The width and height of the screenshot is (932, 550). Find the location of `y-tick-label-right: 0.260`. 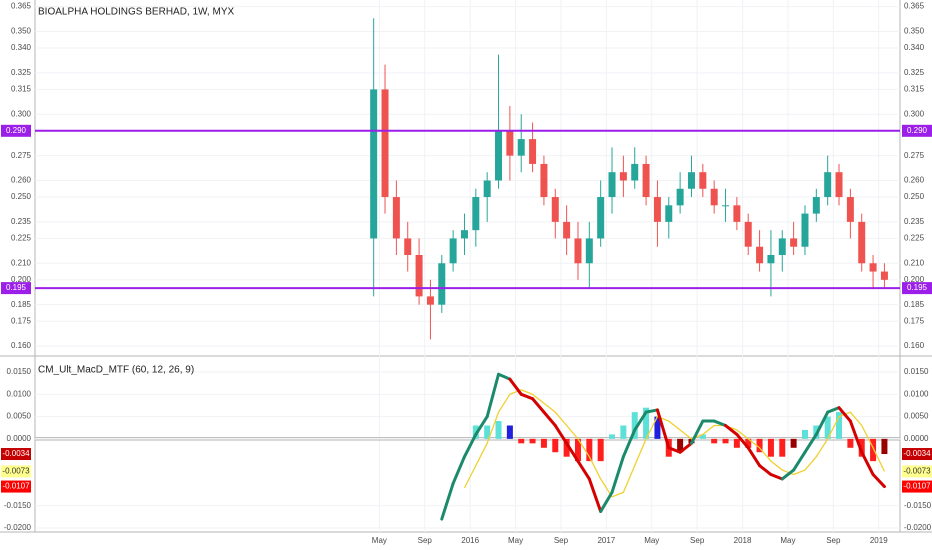

y-tick-label-right: 0.260 is located at coordinates (914, 180).